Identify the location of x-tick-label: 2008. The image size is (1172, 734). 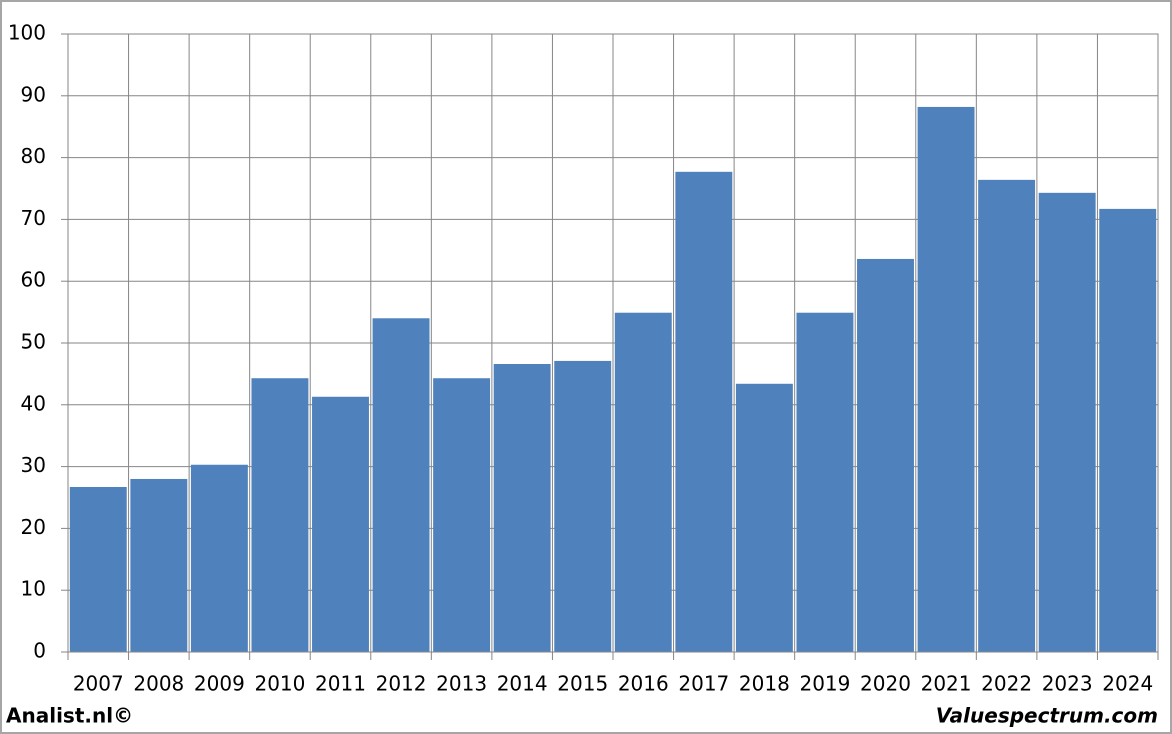
(158, 684).